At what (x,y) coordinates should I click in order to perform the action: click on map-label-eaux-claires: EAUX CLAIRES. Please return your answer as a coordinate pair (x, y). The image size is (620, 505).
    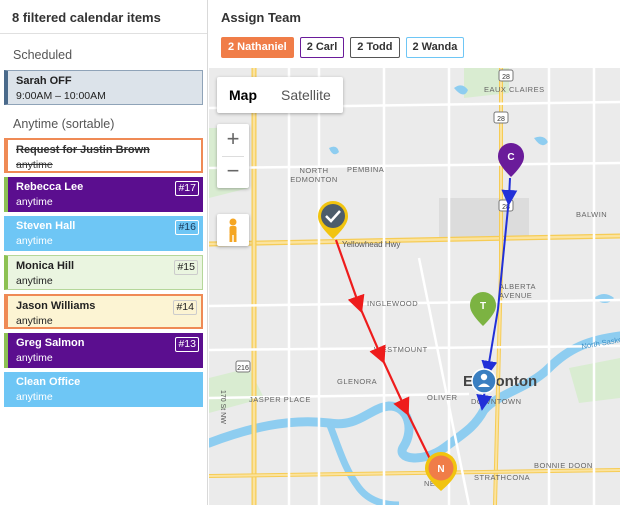
    Looking at the image, I should click on (514, 89).